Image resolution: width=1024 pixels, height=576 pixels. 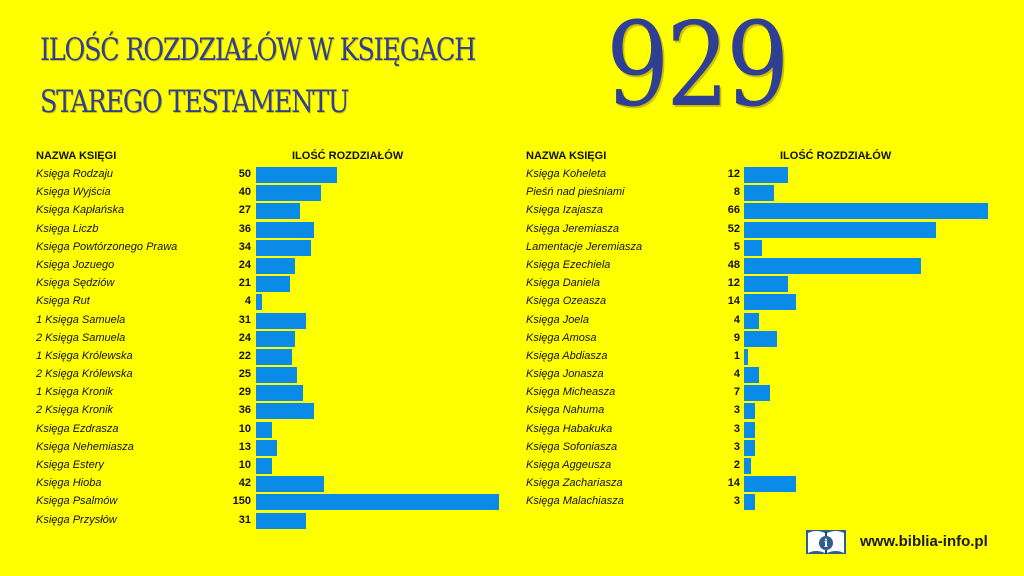 What do you see at coordinates (766, 302) in the screenshot?
I see `bar-row: Księga Ozeasza 14` at bounding box center [766, 302].